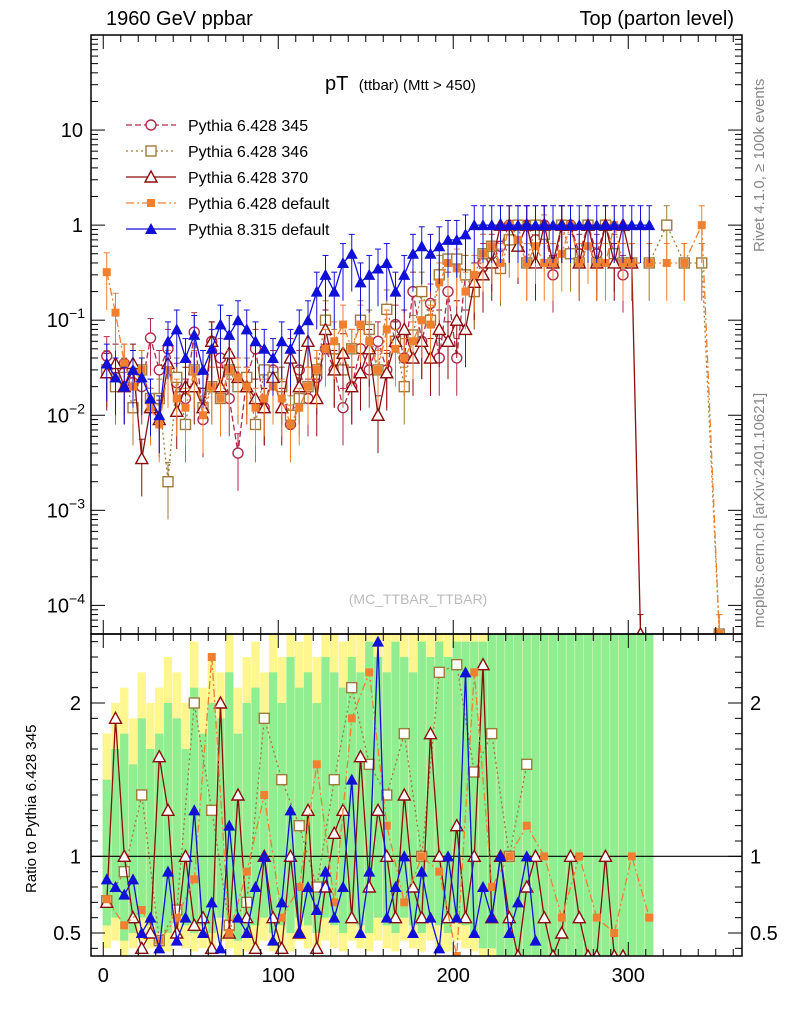 Image resolution: width=786 pixels, height=1024 pixels. I want to click on x-tick-label: 100, so click(278, 976).